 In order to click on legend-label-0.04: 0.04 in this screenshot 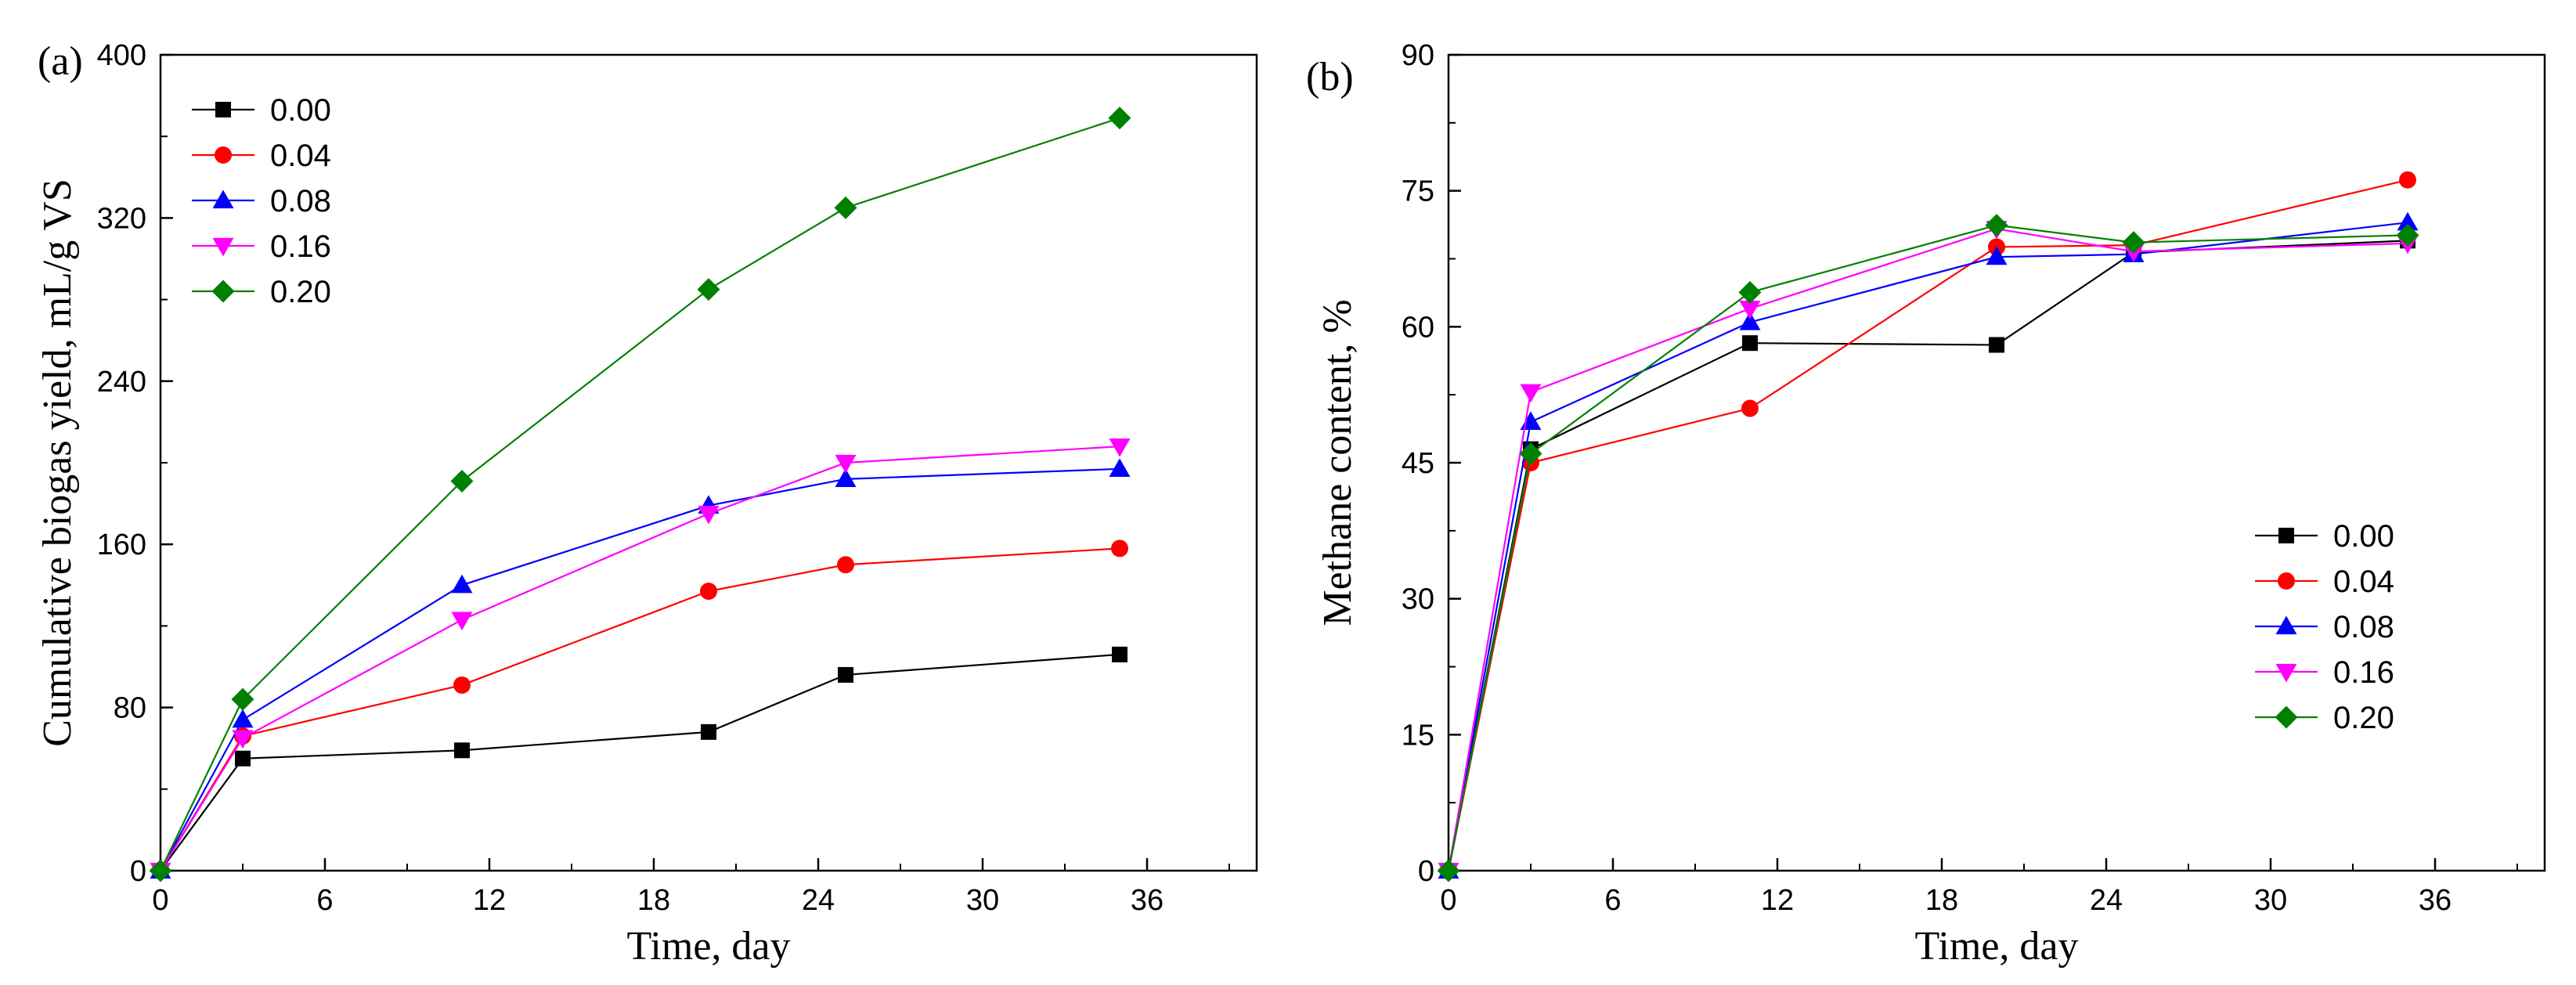, I will do `click(2363, 582)`.